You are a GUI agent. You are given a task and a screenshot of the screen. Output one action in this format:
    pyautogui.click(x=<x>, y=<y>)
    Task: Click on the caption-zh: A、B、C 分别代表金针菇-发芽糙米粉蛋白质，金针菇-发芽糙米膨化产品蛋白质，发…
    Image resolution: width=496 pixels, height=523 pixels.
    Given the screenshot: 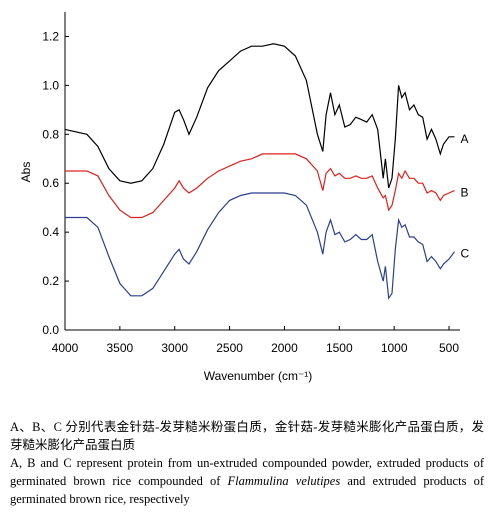 What is the action you would take?
    pyautogui.click(x=247, y=436)
    